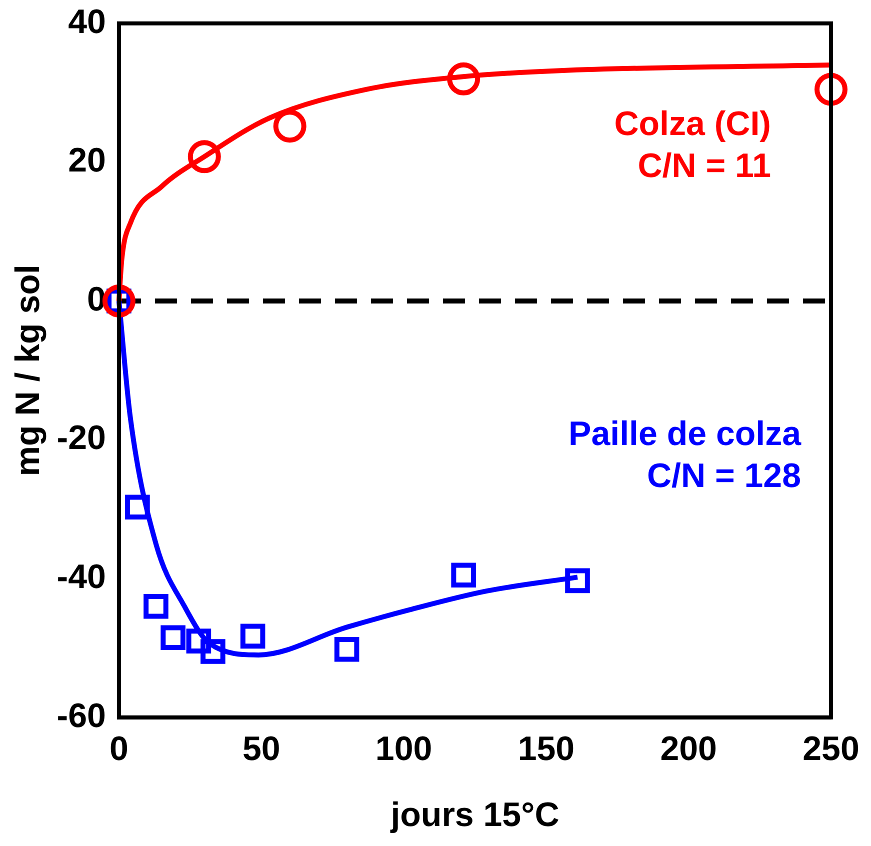 This screenshot has width=871, height=846. I want to click on y-tick-label: -40, so click(81, 577).